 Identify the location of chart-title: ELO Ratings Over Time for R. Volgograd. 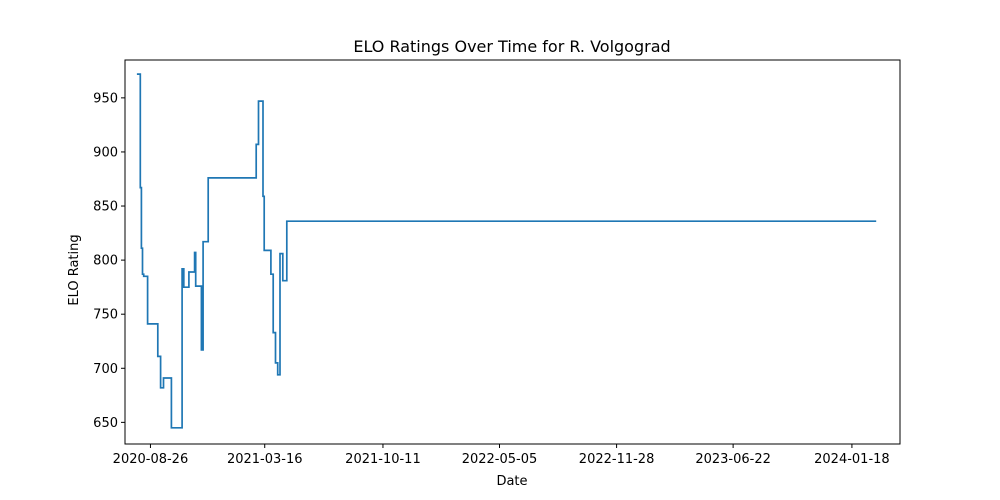
(511, 46).